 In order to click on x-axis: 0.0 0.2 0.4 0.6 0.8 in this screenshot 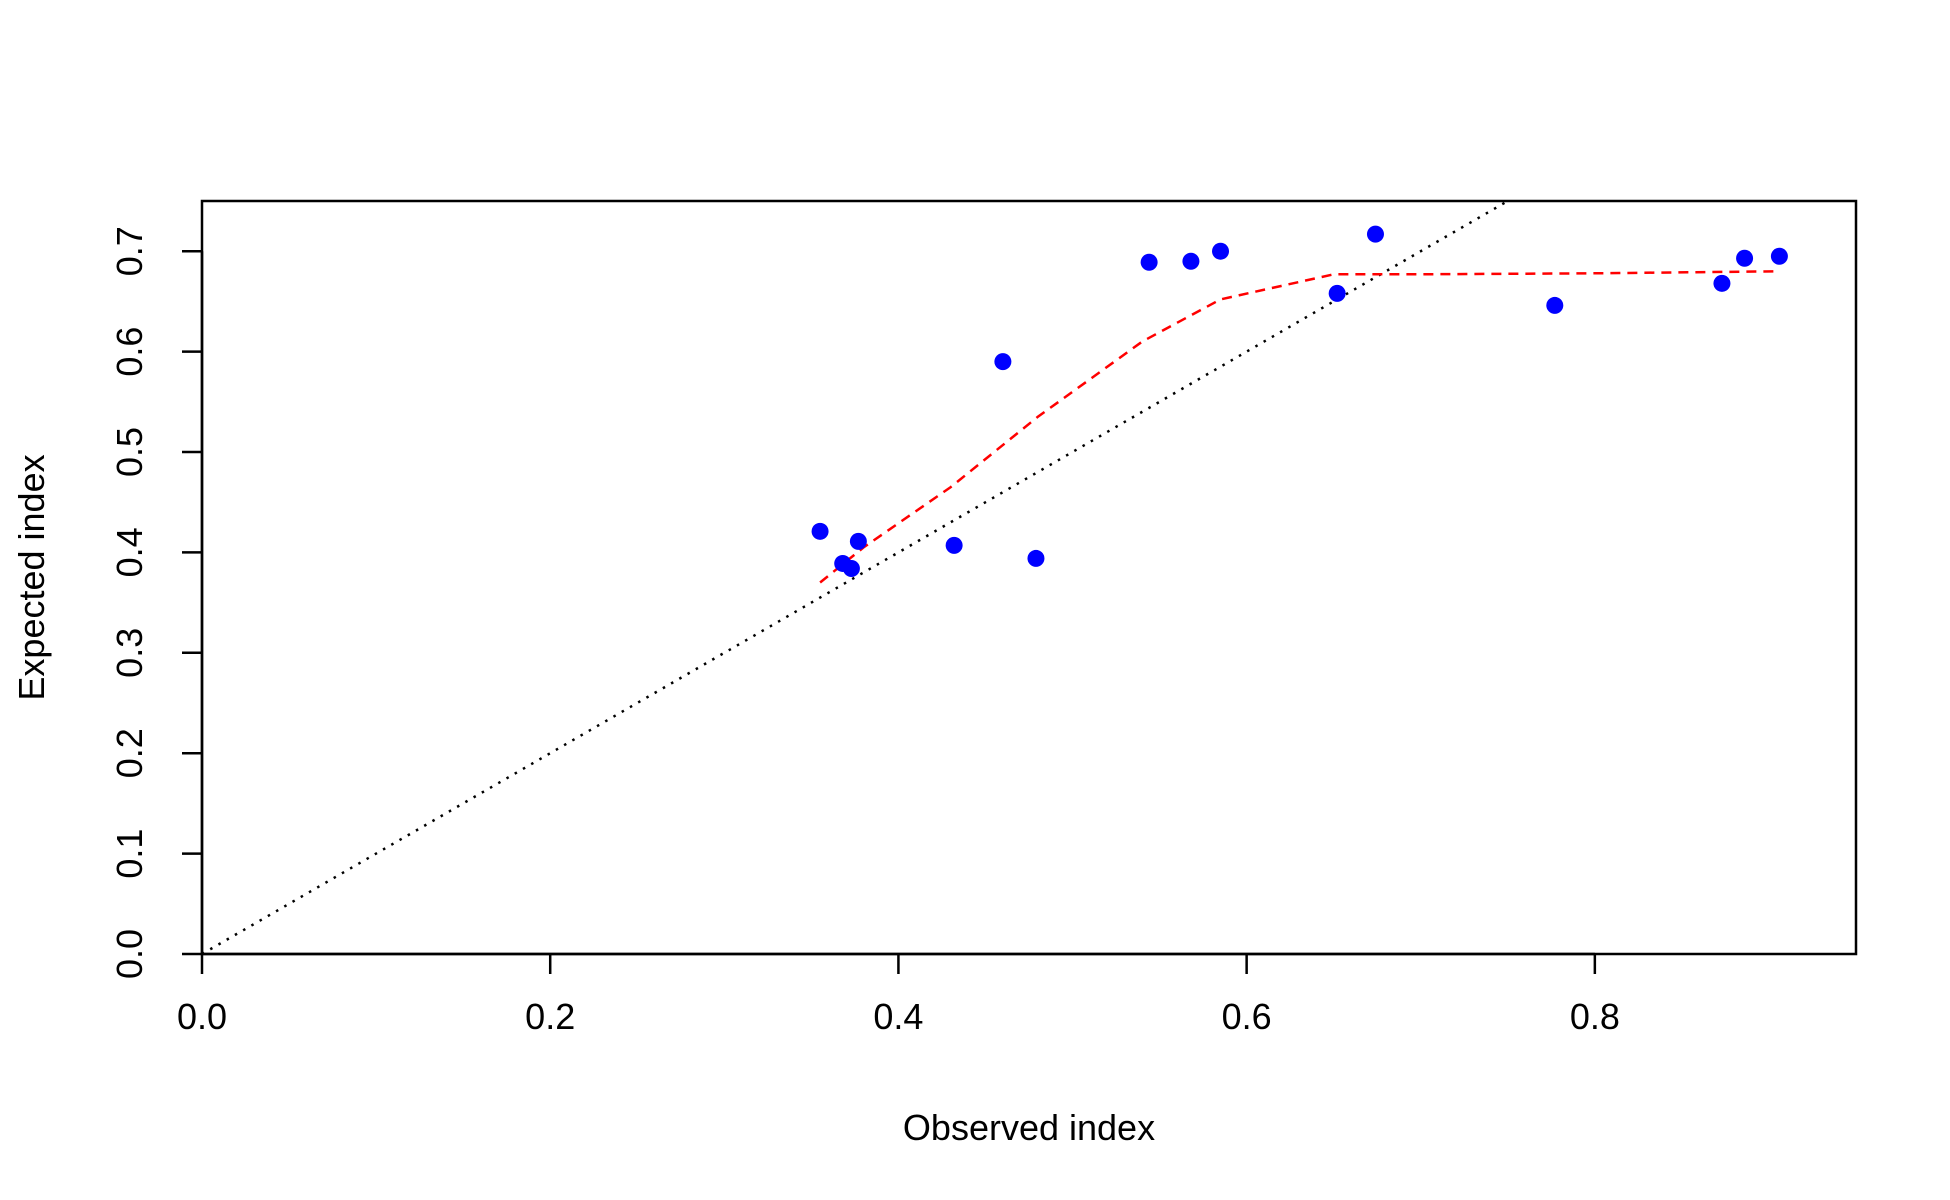, I will do `click(898, 994)`.